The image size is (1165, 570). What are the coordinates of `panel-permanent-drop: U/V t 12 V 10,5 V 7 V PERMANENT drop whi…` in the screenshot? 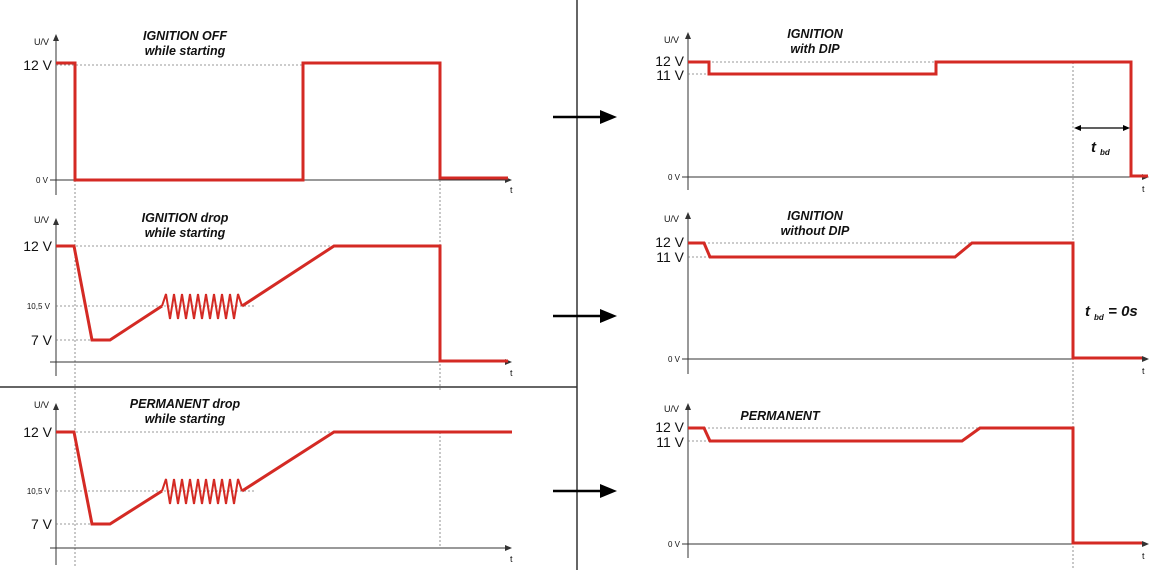 It's located at (268, 481).